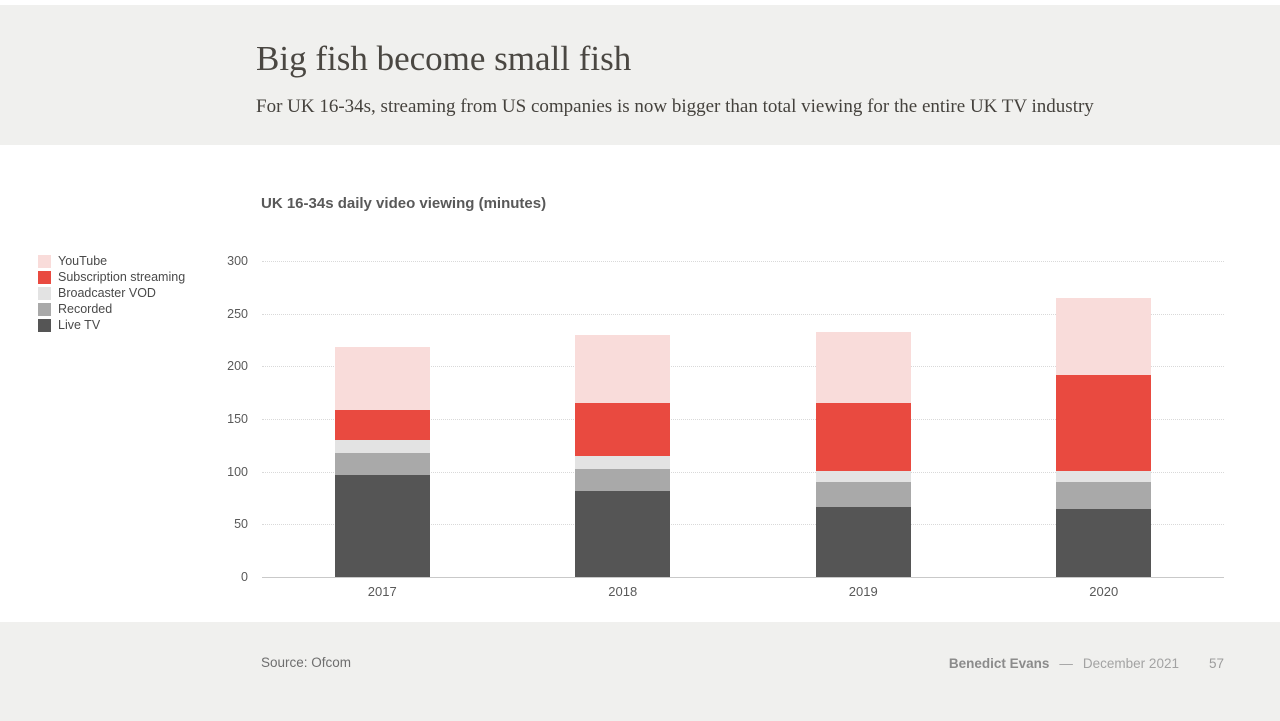 The width and height of the screenshot is (1280, 721). I want to click on page-number: 57, so click(1216, 663).